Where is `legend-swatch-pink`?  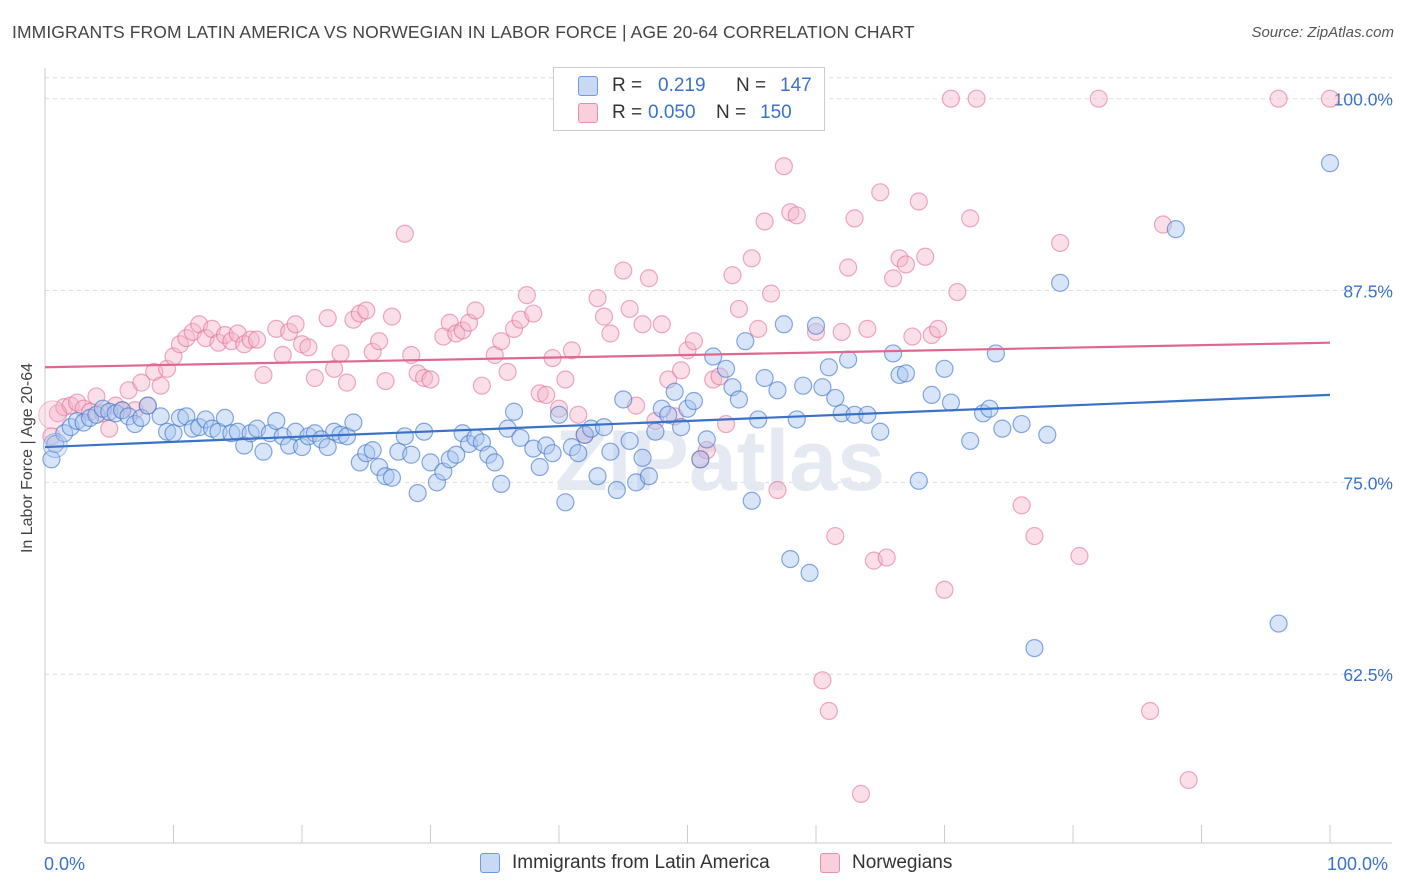
legend-swatch-pink is located at coordinates (588, 113).